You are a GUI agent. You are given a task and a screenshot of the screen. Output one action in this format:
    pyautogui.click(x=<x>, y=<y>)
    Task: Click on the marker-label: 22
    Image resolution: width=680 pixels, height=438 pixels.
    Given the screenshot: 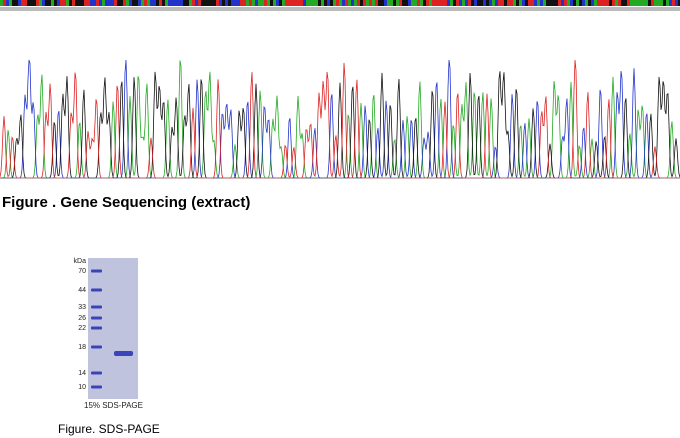 What is the action you would take?
    pyautogui.click(x=82, y=328)
    